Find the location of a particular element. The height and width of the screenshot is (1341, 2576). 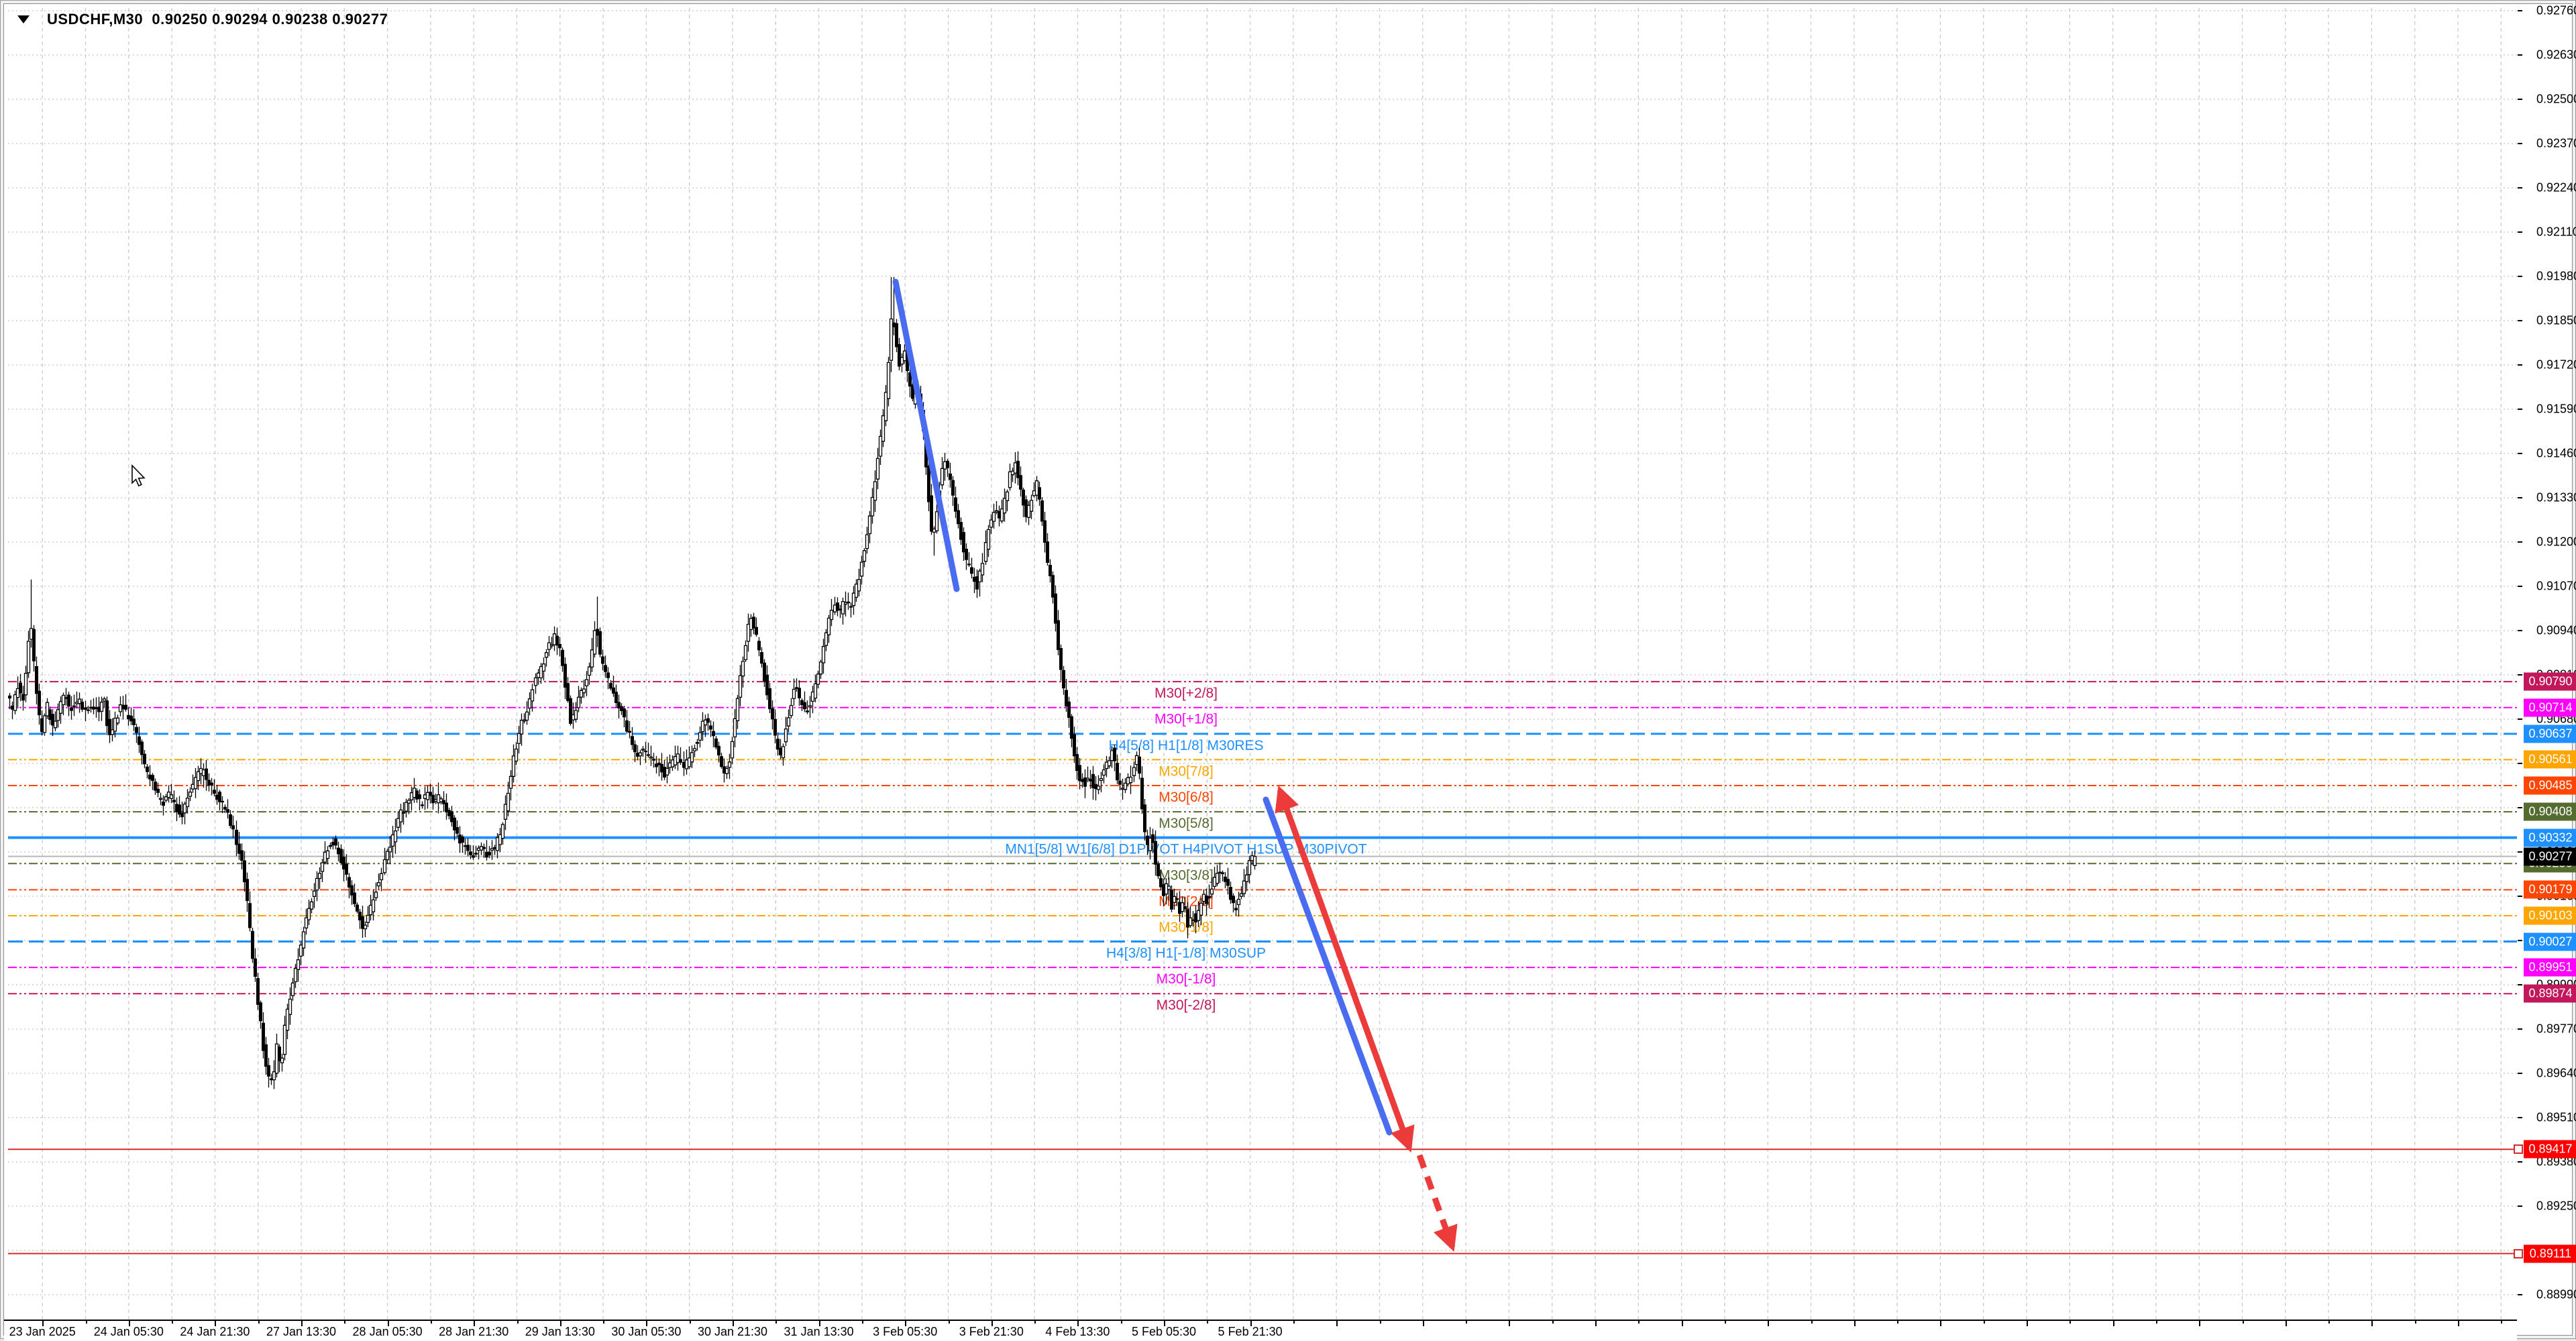

time-axis-label: 28 Jan 05:30 is located at coordinates (387, 1331).